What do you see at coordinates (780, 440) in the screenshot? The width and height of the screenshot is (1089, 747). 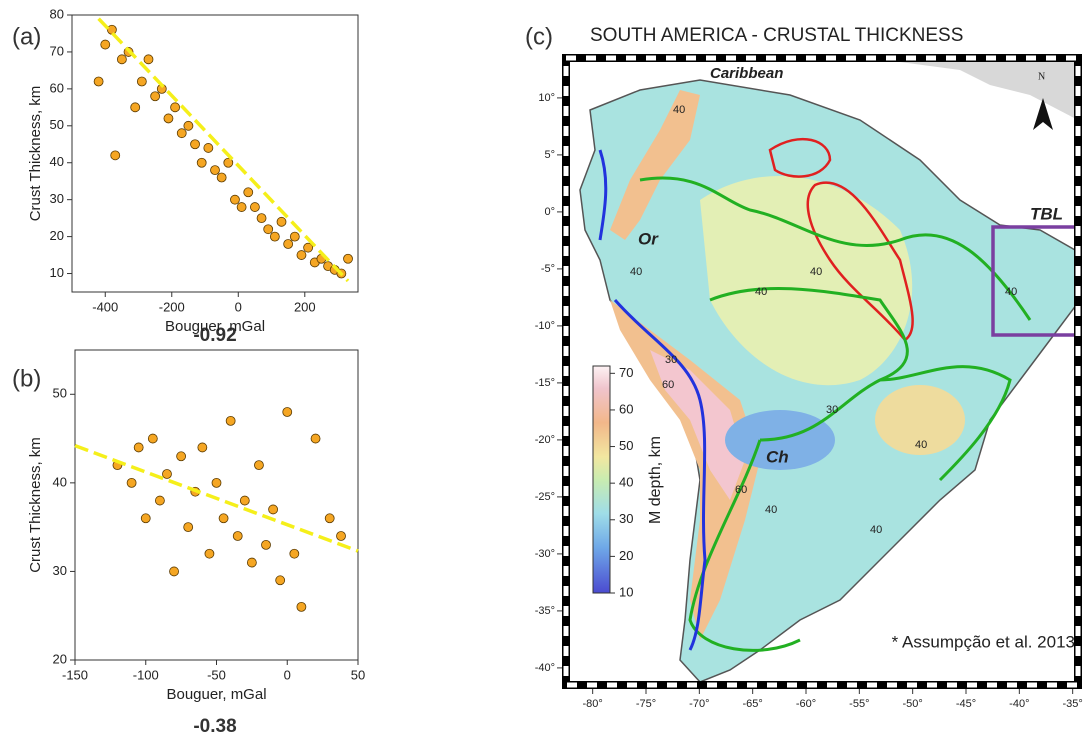 I see `chaco-low` at bounding box center [780, 440].